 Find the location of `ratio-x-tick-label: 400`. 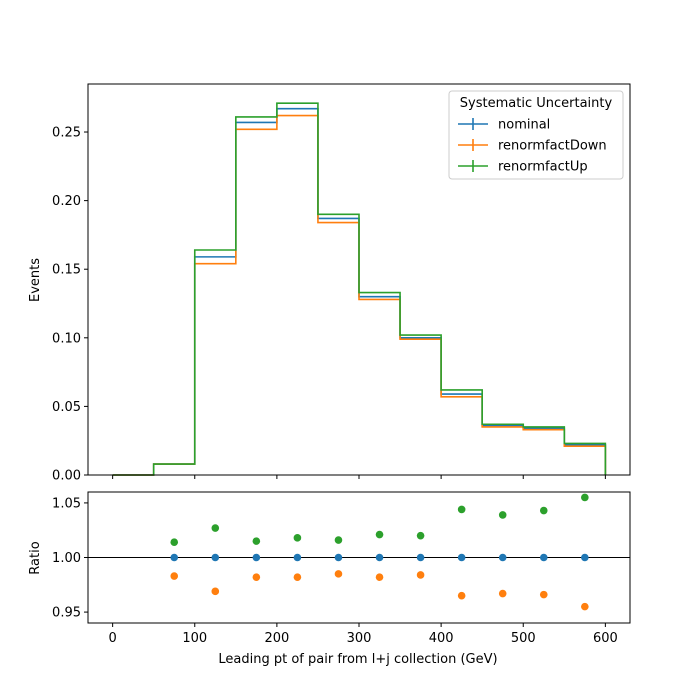

ratio-x-tick-label: 400 is located at coordinates (441, 638).